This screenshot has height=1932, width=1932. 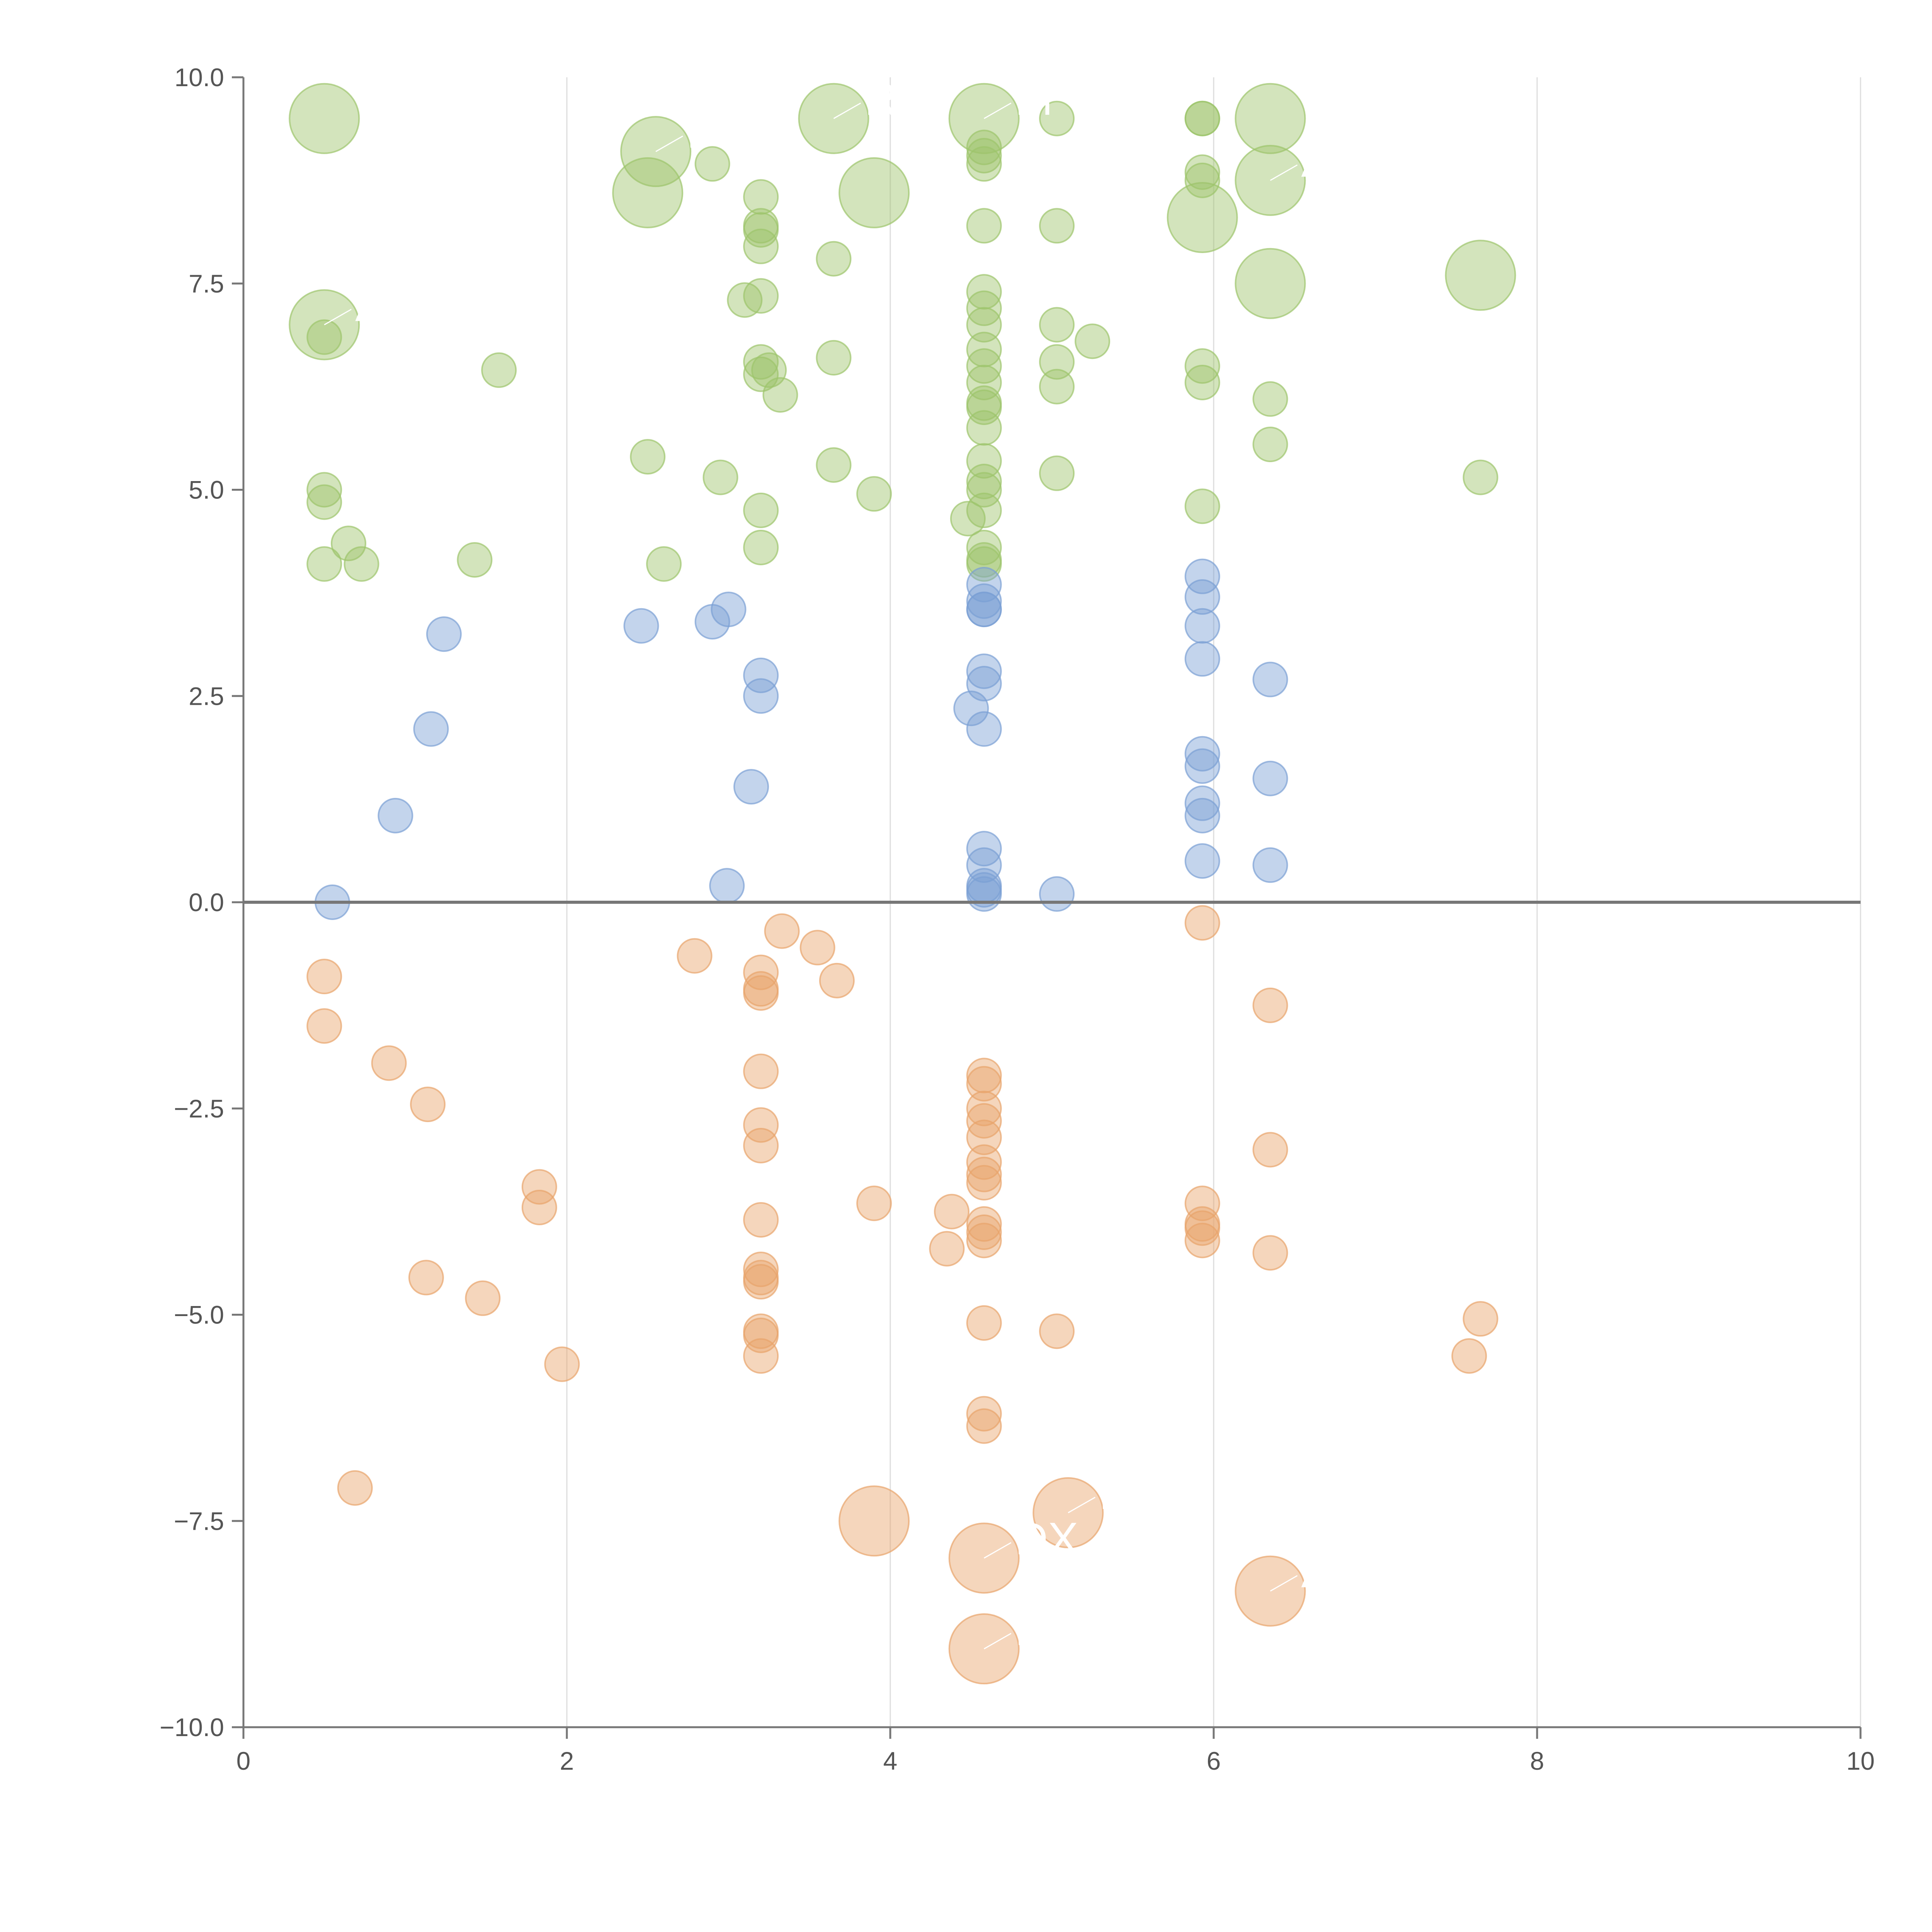 What do you see at coordinates (200, 78) in the screenshot?
I see `y-tick-label: 10.0` at bounding box center [200, 78].